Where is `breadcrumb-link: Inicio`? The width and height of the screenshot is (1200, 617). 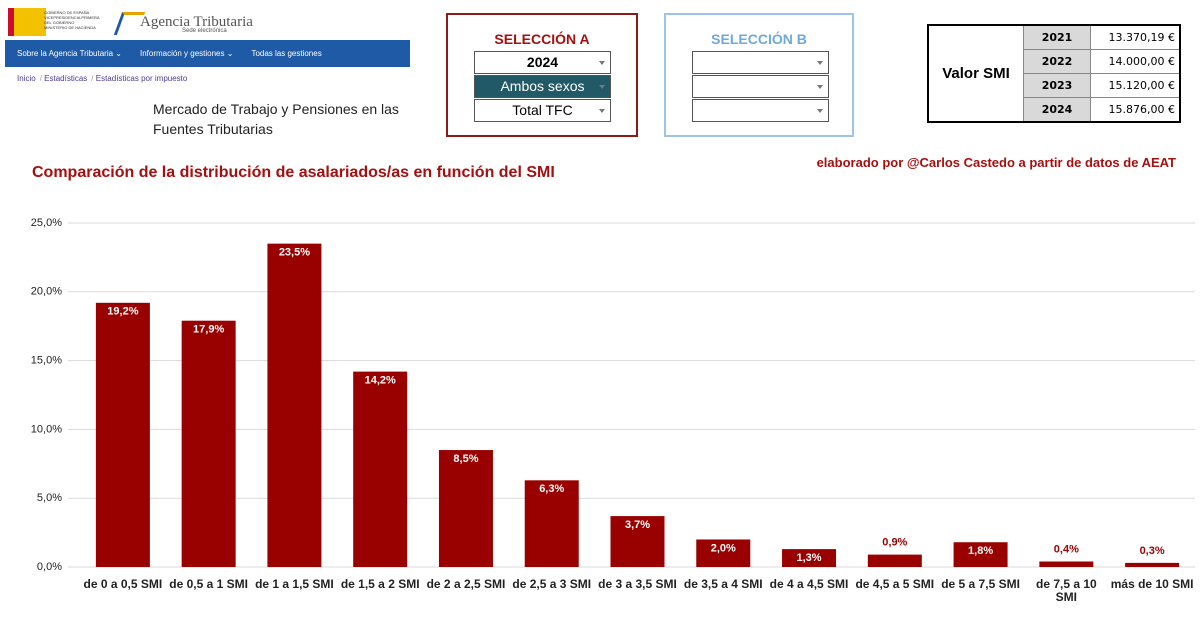
breadcrumb-link: Inicio is located at coordinates (26, 78).